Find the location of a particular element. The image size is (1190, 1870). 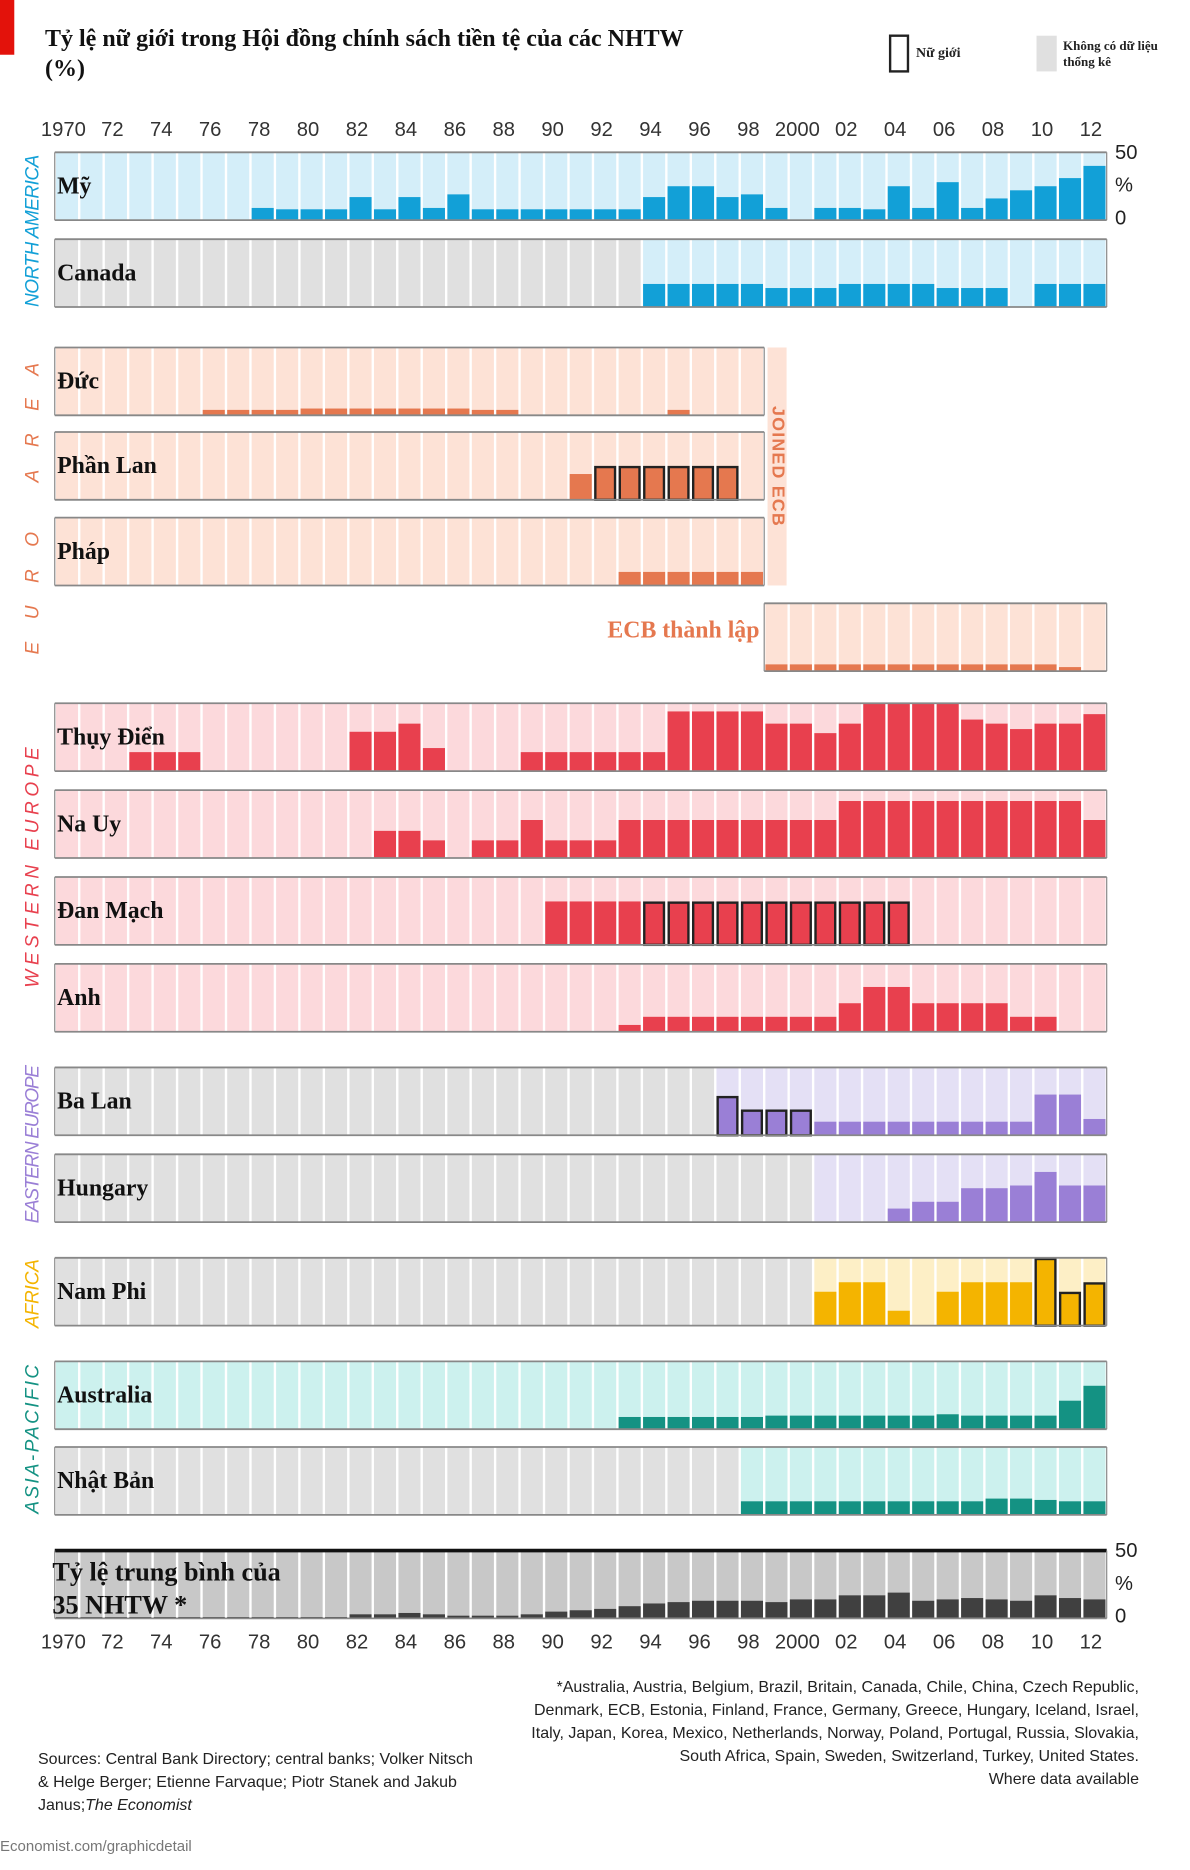

y-unit: % is located at coordinates (1124, 186).